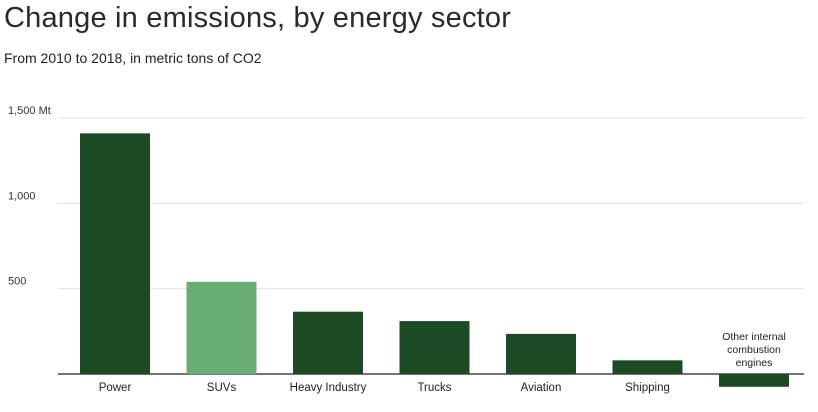 Image resolution: width=818 pixels, height=412 pixels. I want to click on category-label: SUVs, so click(222, 388).